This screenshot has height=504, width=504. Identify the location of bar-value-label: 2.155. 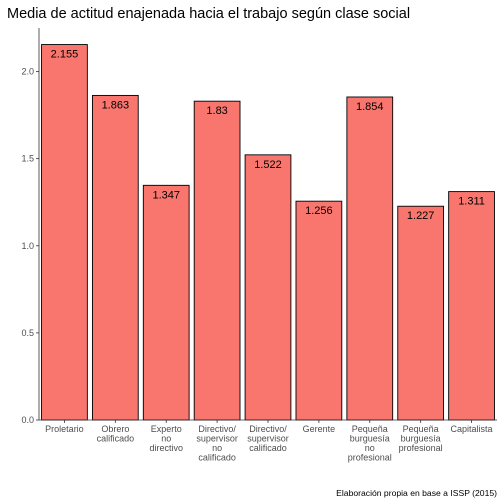
(65, 55).